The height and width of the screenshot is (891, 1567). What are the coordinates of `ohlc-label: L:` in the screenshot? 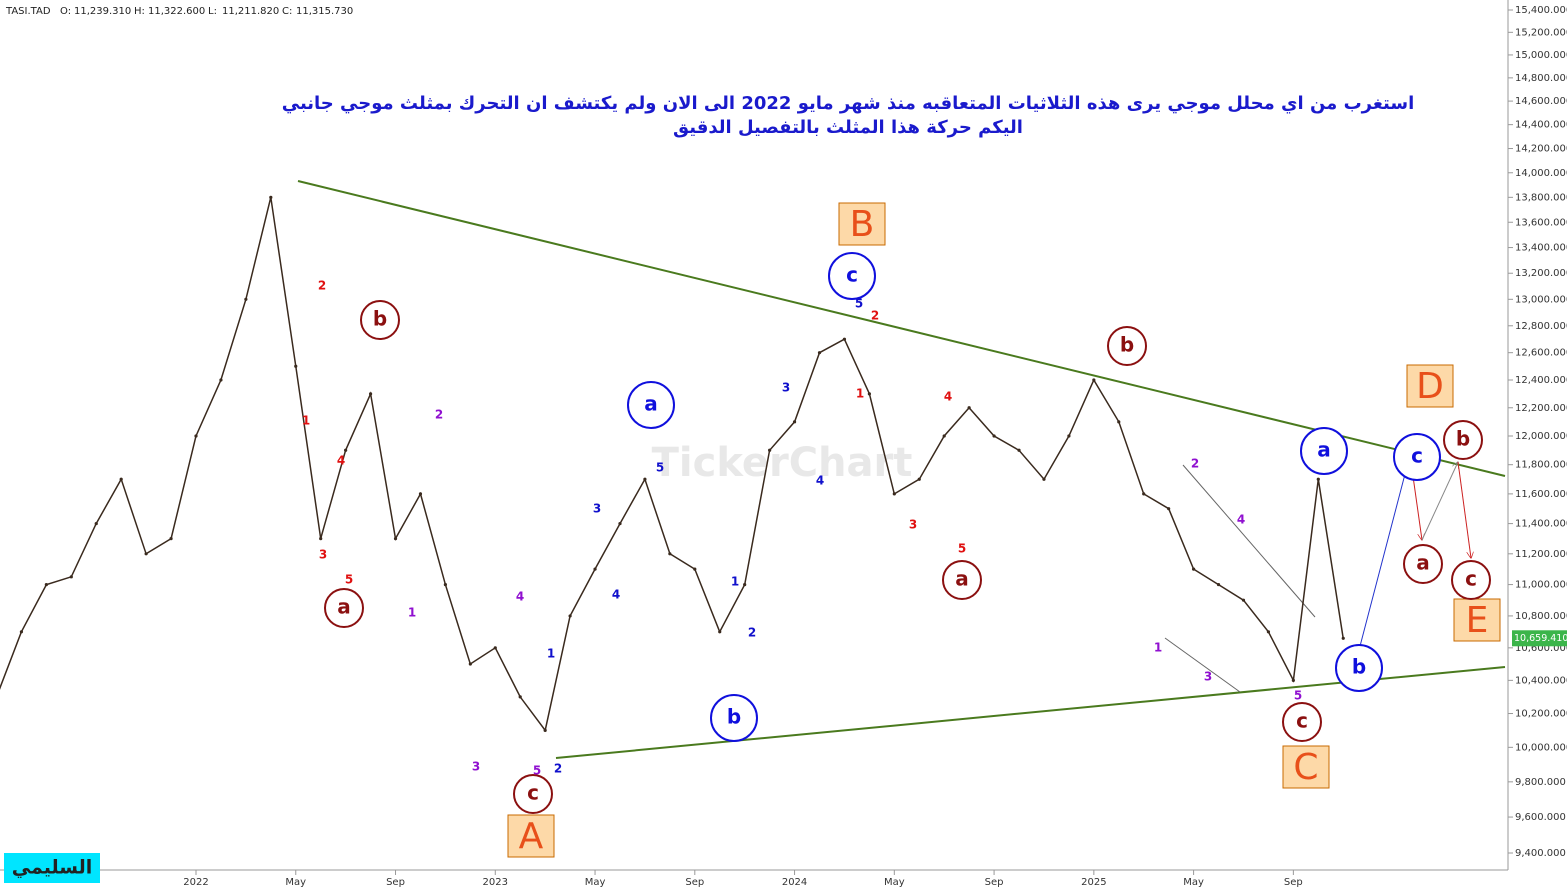 It's located at (212, 11).